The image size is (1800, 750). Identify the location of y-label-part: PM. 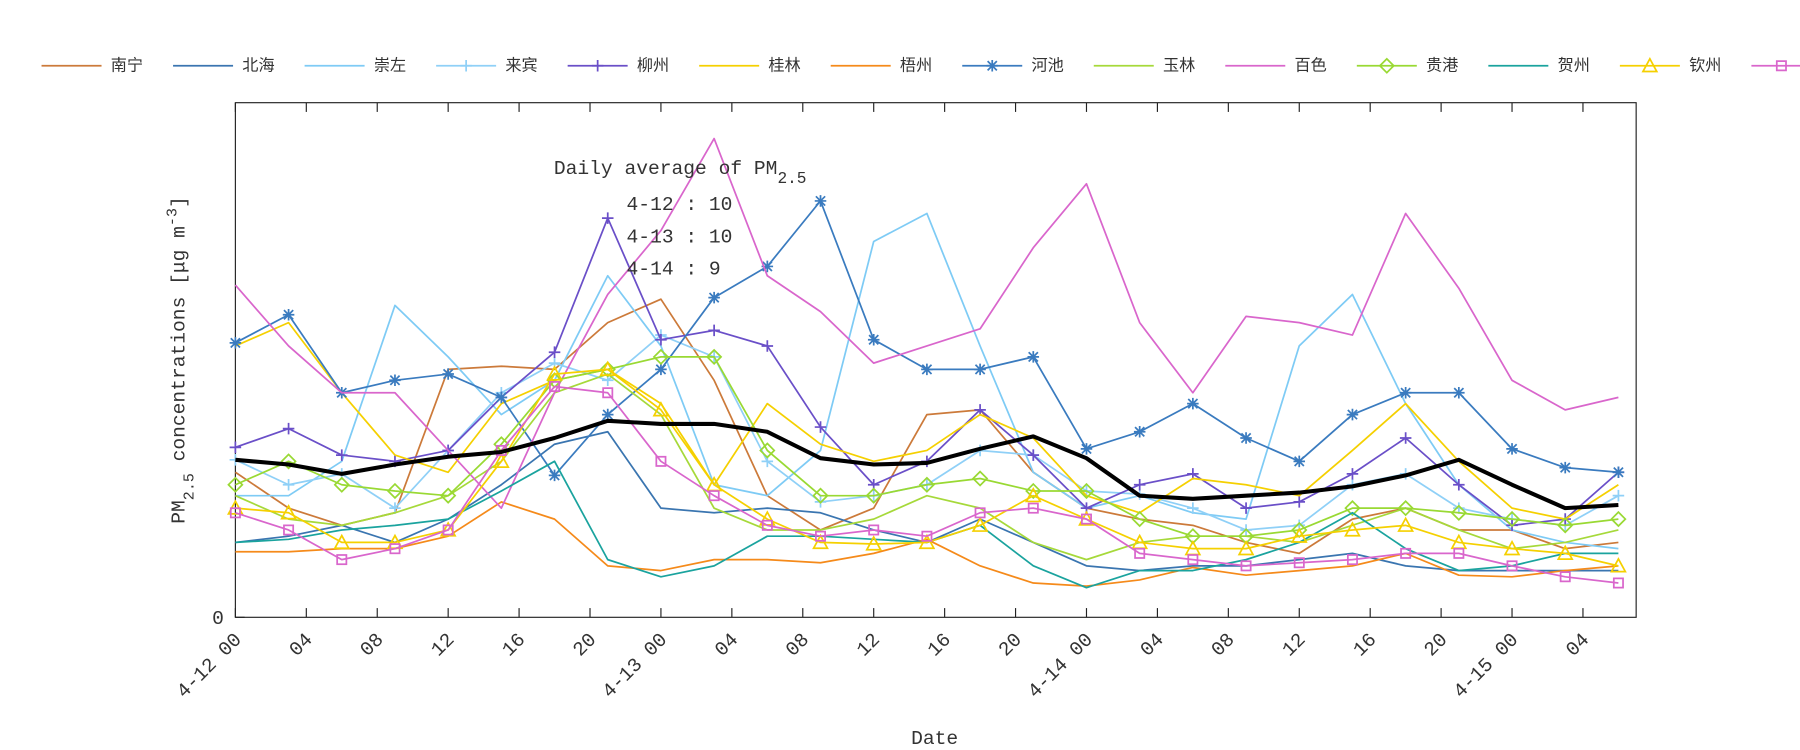
(180, 512).